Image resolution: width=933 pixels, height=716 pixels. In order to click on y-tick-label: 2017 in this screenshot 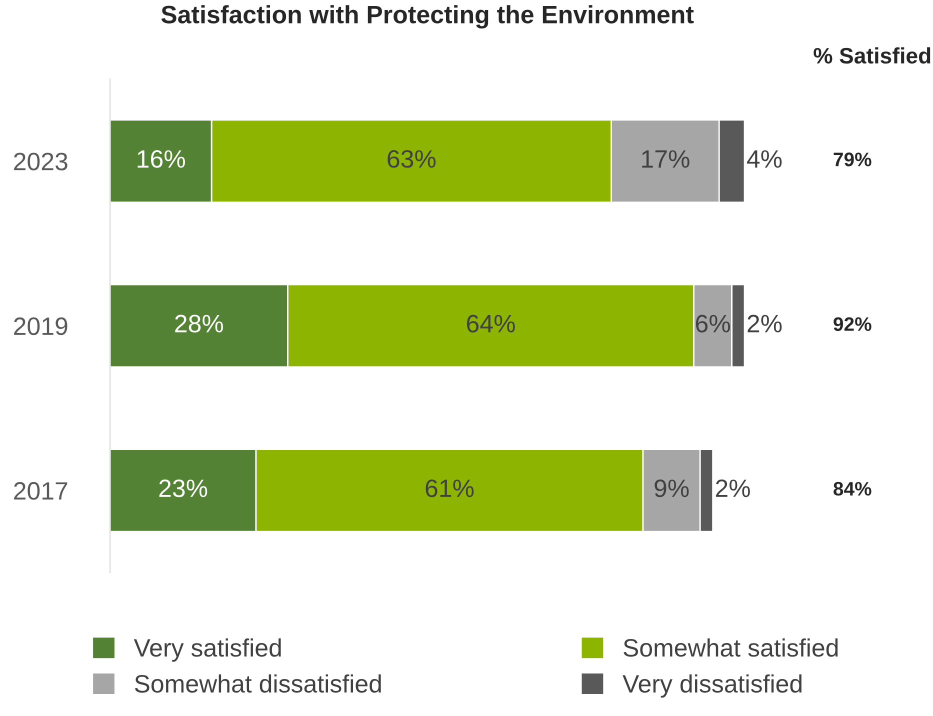, I will do `click(41, 491)`.